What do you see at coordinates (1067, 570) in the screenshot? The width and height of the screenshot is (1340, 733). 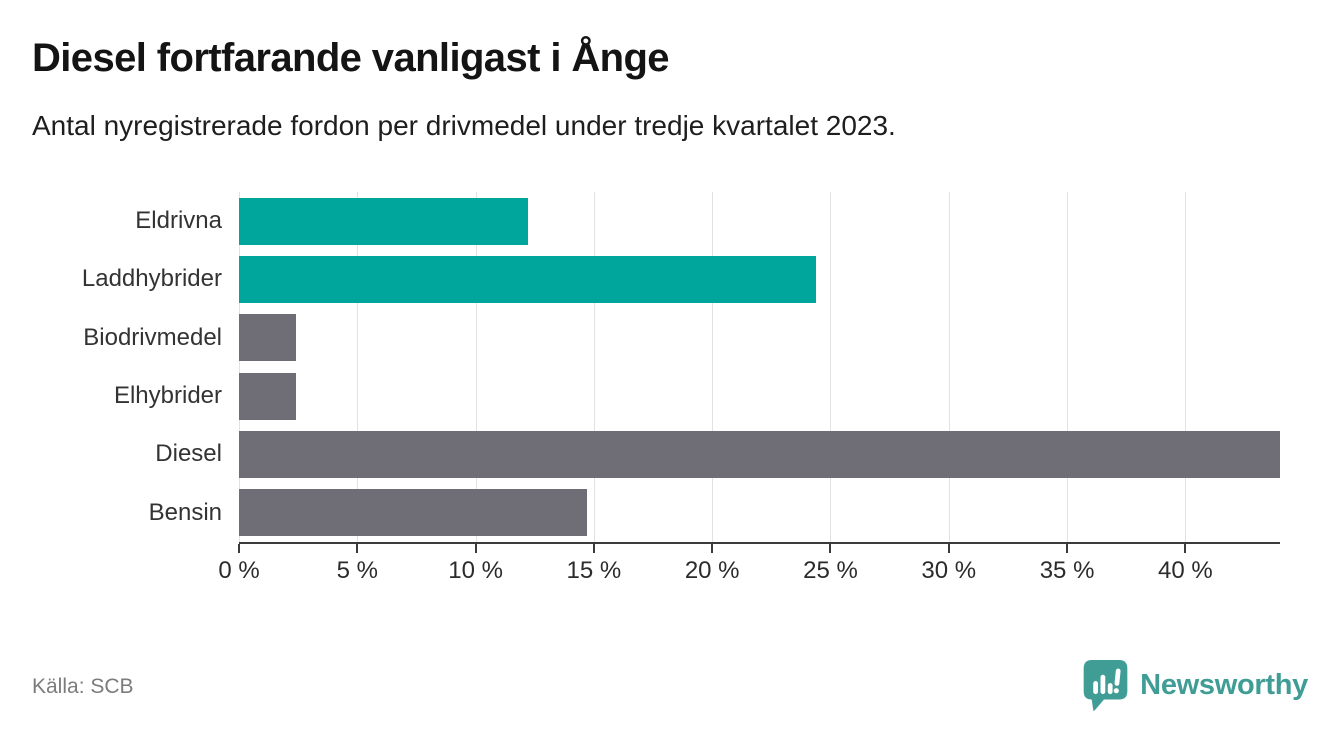 I see `axis-tick-label: 35 %` at bounding box center [1067, 570].